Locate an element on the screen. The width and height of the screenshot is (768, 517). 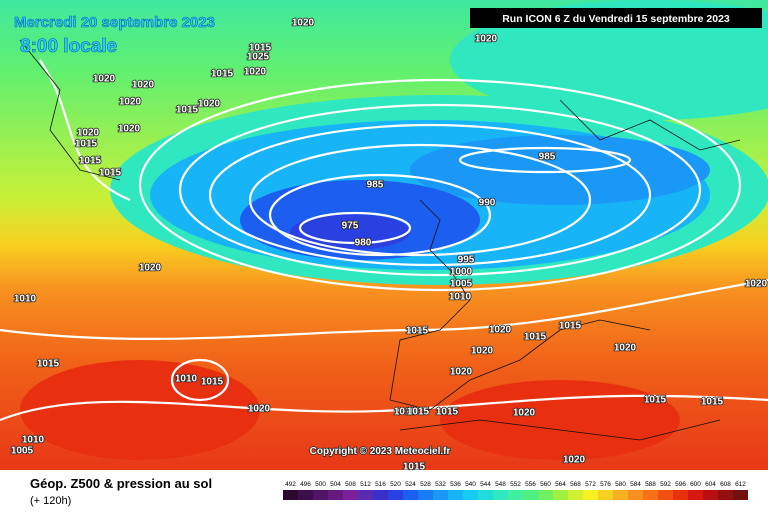
isobar-label: 995 is located at coordinates (466, 260).